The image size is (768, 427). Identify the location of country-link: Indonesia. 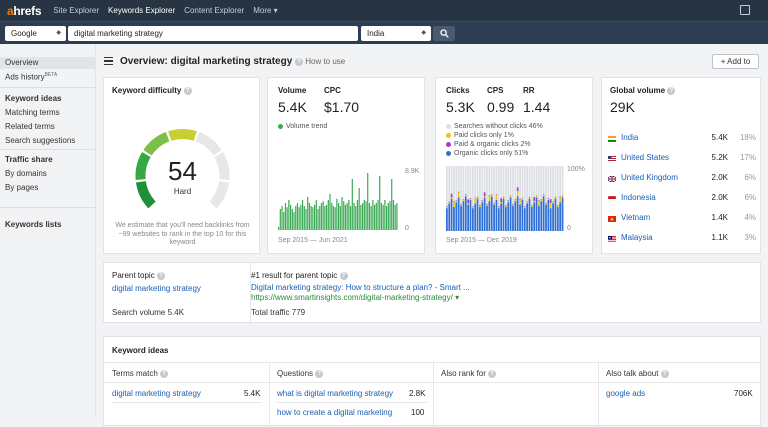
(638, 197).